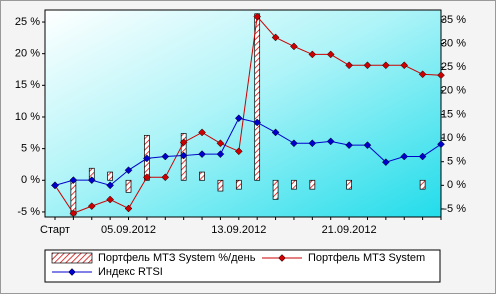  Describe the element at coordinates (453, 138) in the screenshot. I see `y2-tick-label: 10 %` at that location.